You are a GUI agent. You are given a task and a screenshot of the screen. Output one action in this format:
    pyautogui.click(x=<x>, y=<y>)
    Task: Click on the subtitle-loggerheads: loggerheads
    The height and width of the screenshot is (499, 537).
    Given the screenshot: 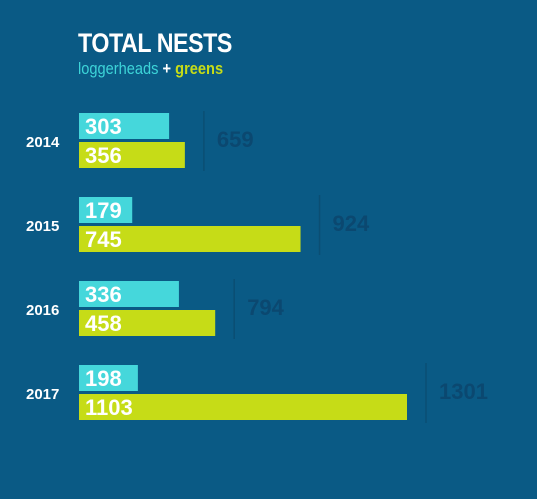 What is the action you would take?
    pyautogui.click(x=118, y=68)
    